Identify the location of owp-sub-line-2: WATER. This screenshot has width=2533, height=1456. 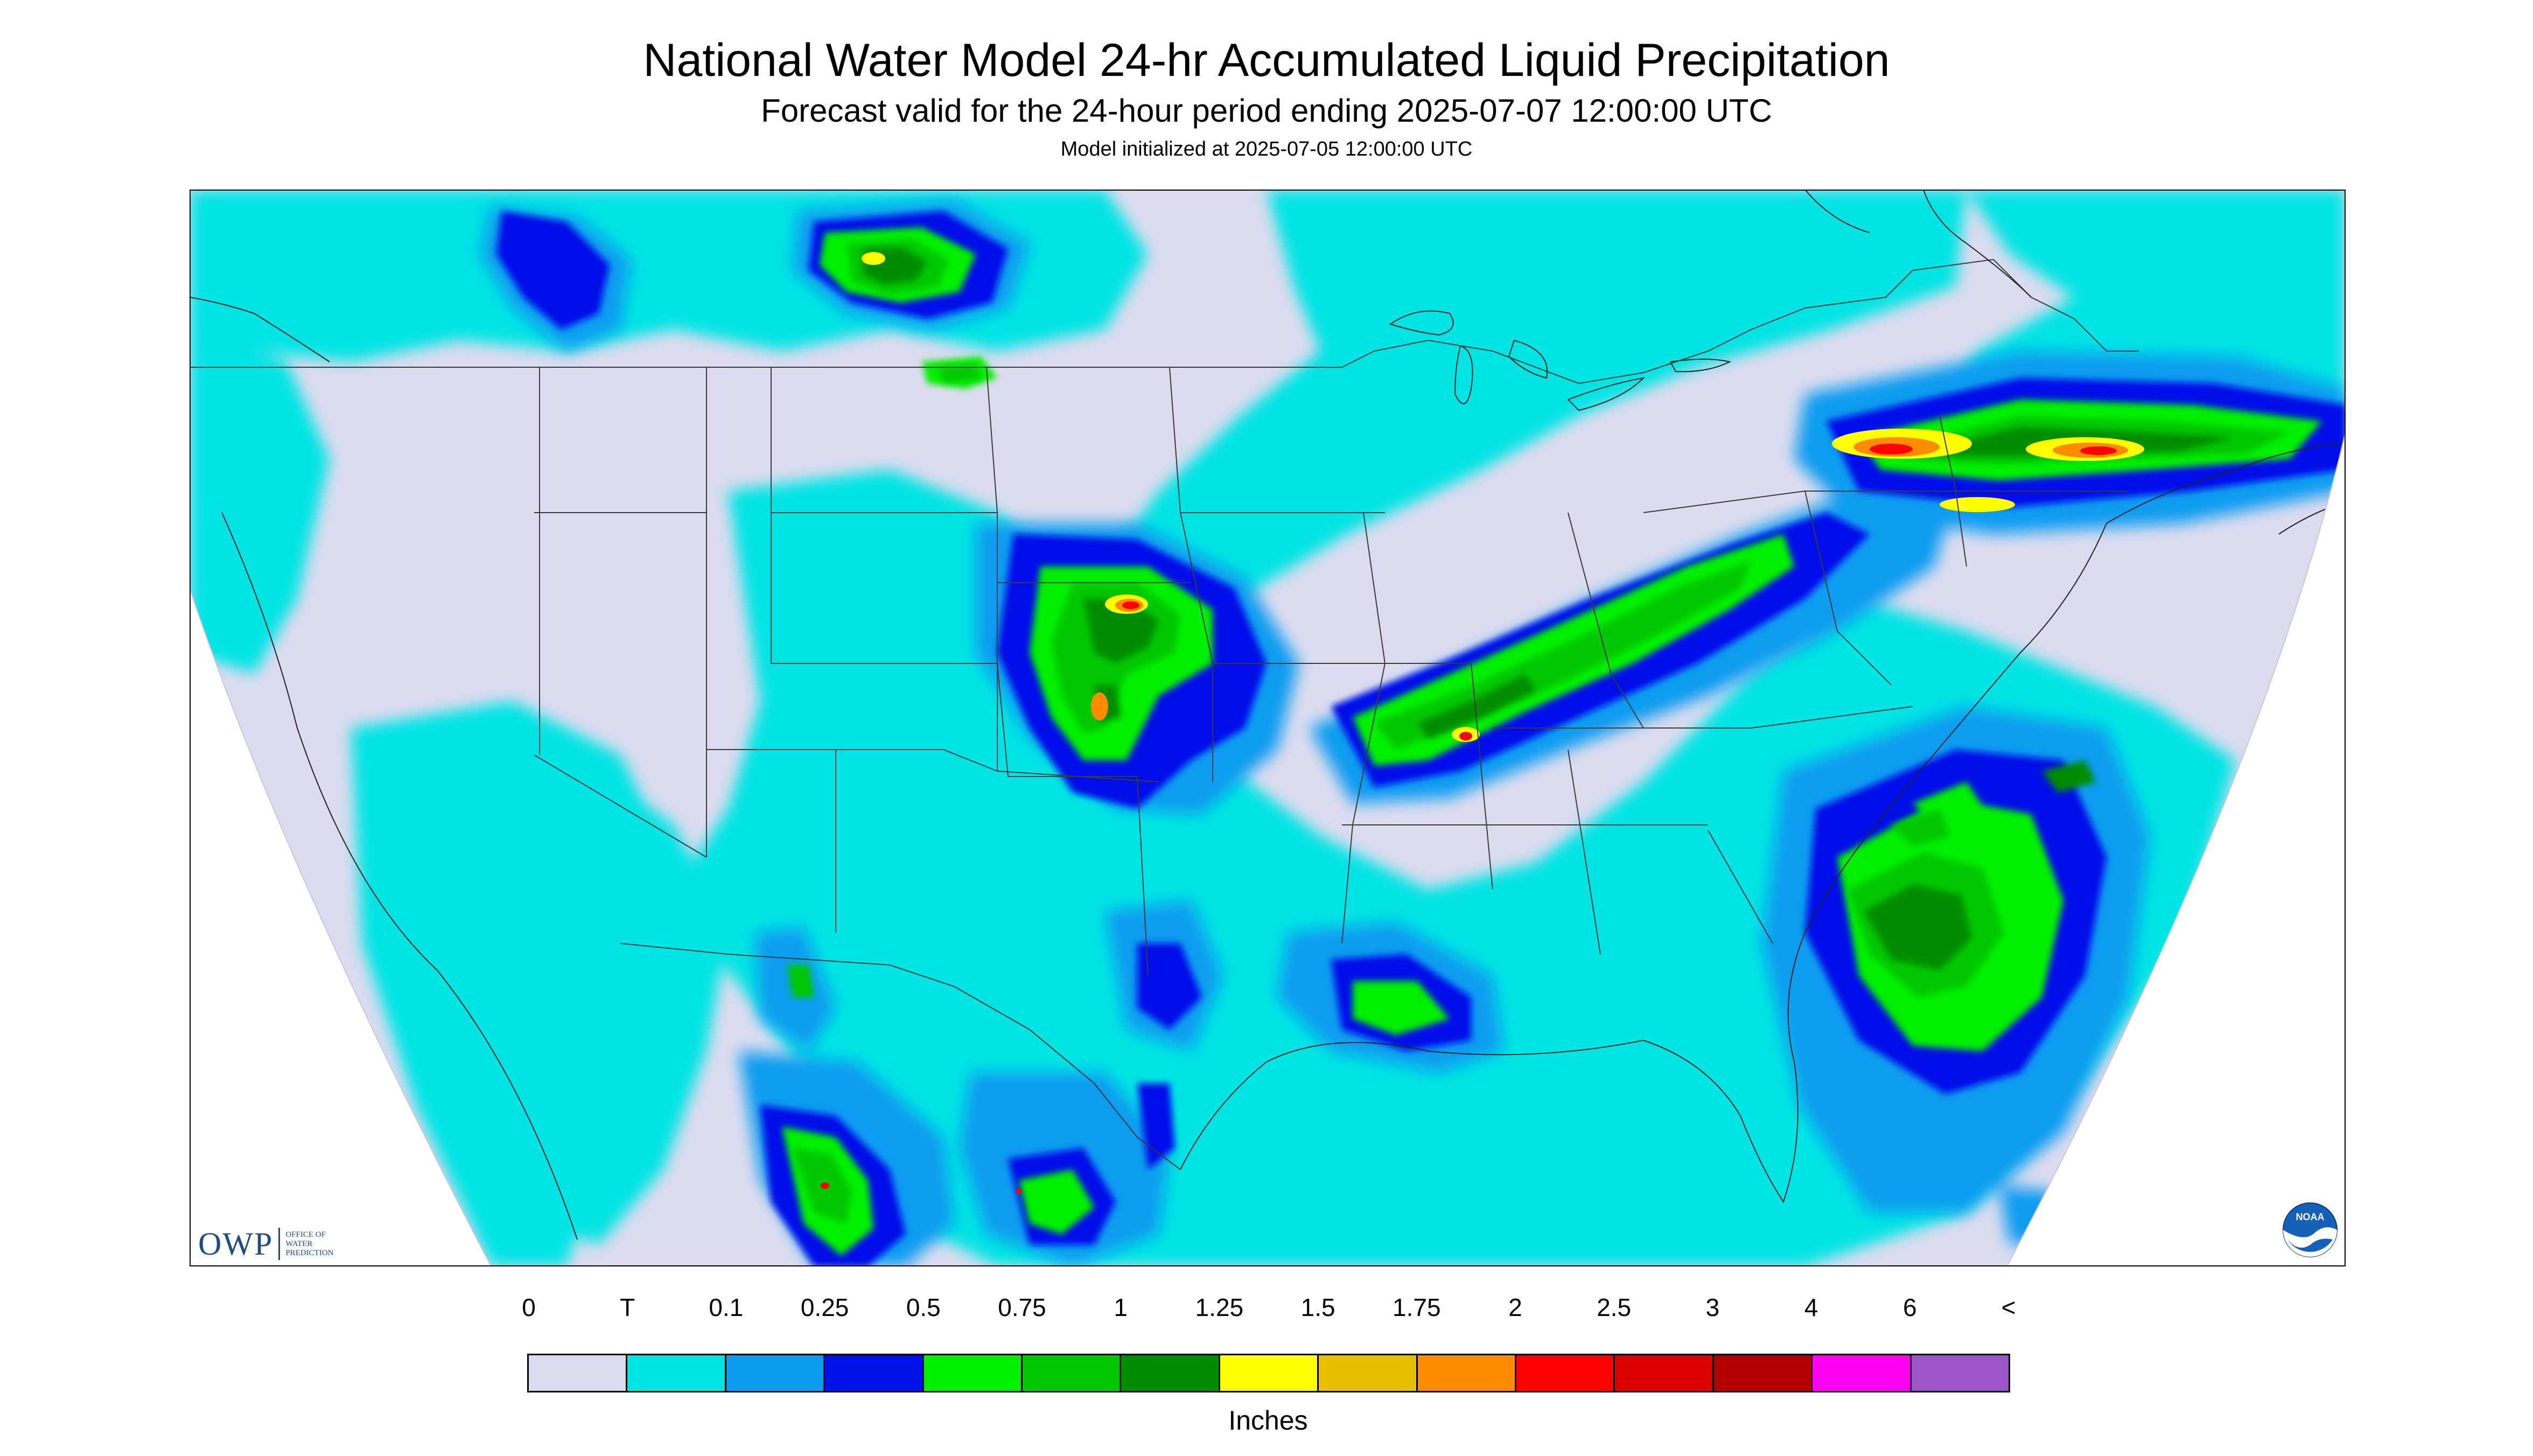
(299, 1243).